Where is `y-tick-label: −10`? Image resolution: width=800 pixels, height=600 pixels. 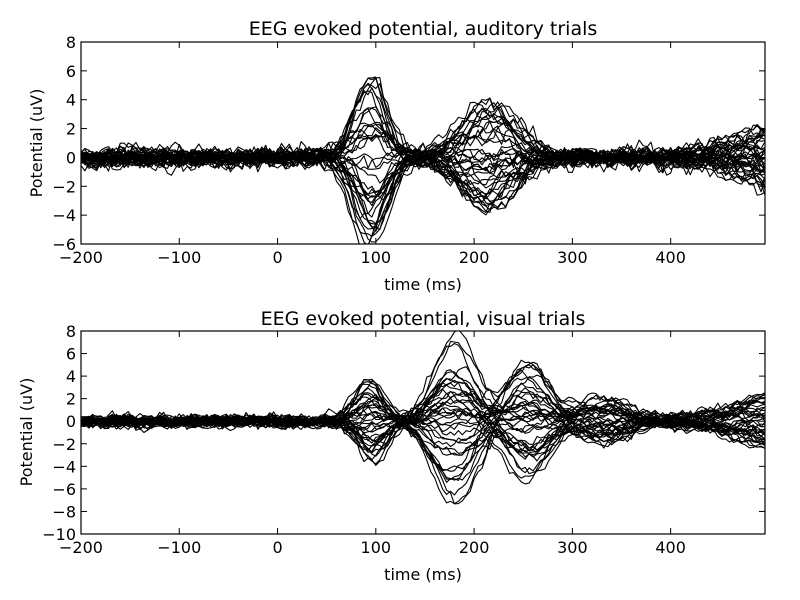 y-tick-label: −10 is located at coordinates (59, 534).